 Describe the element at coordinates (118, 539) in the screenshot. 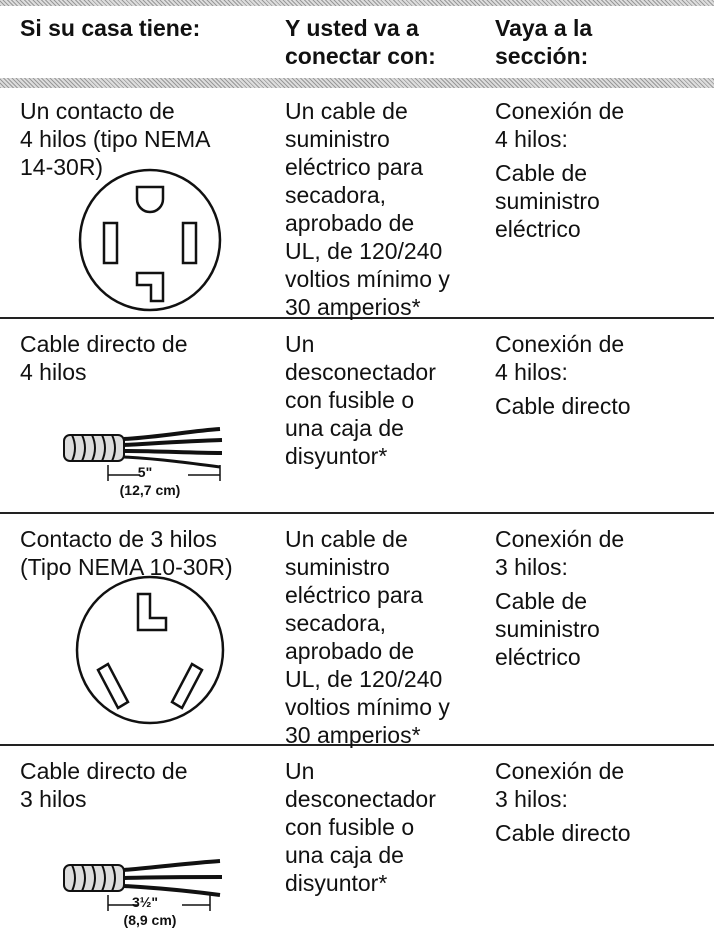

I see `cell-text: Contacto de 3 hilos` at that location.